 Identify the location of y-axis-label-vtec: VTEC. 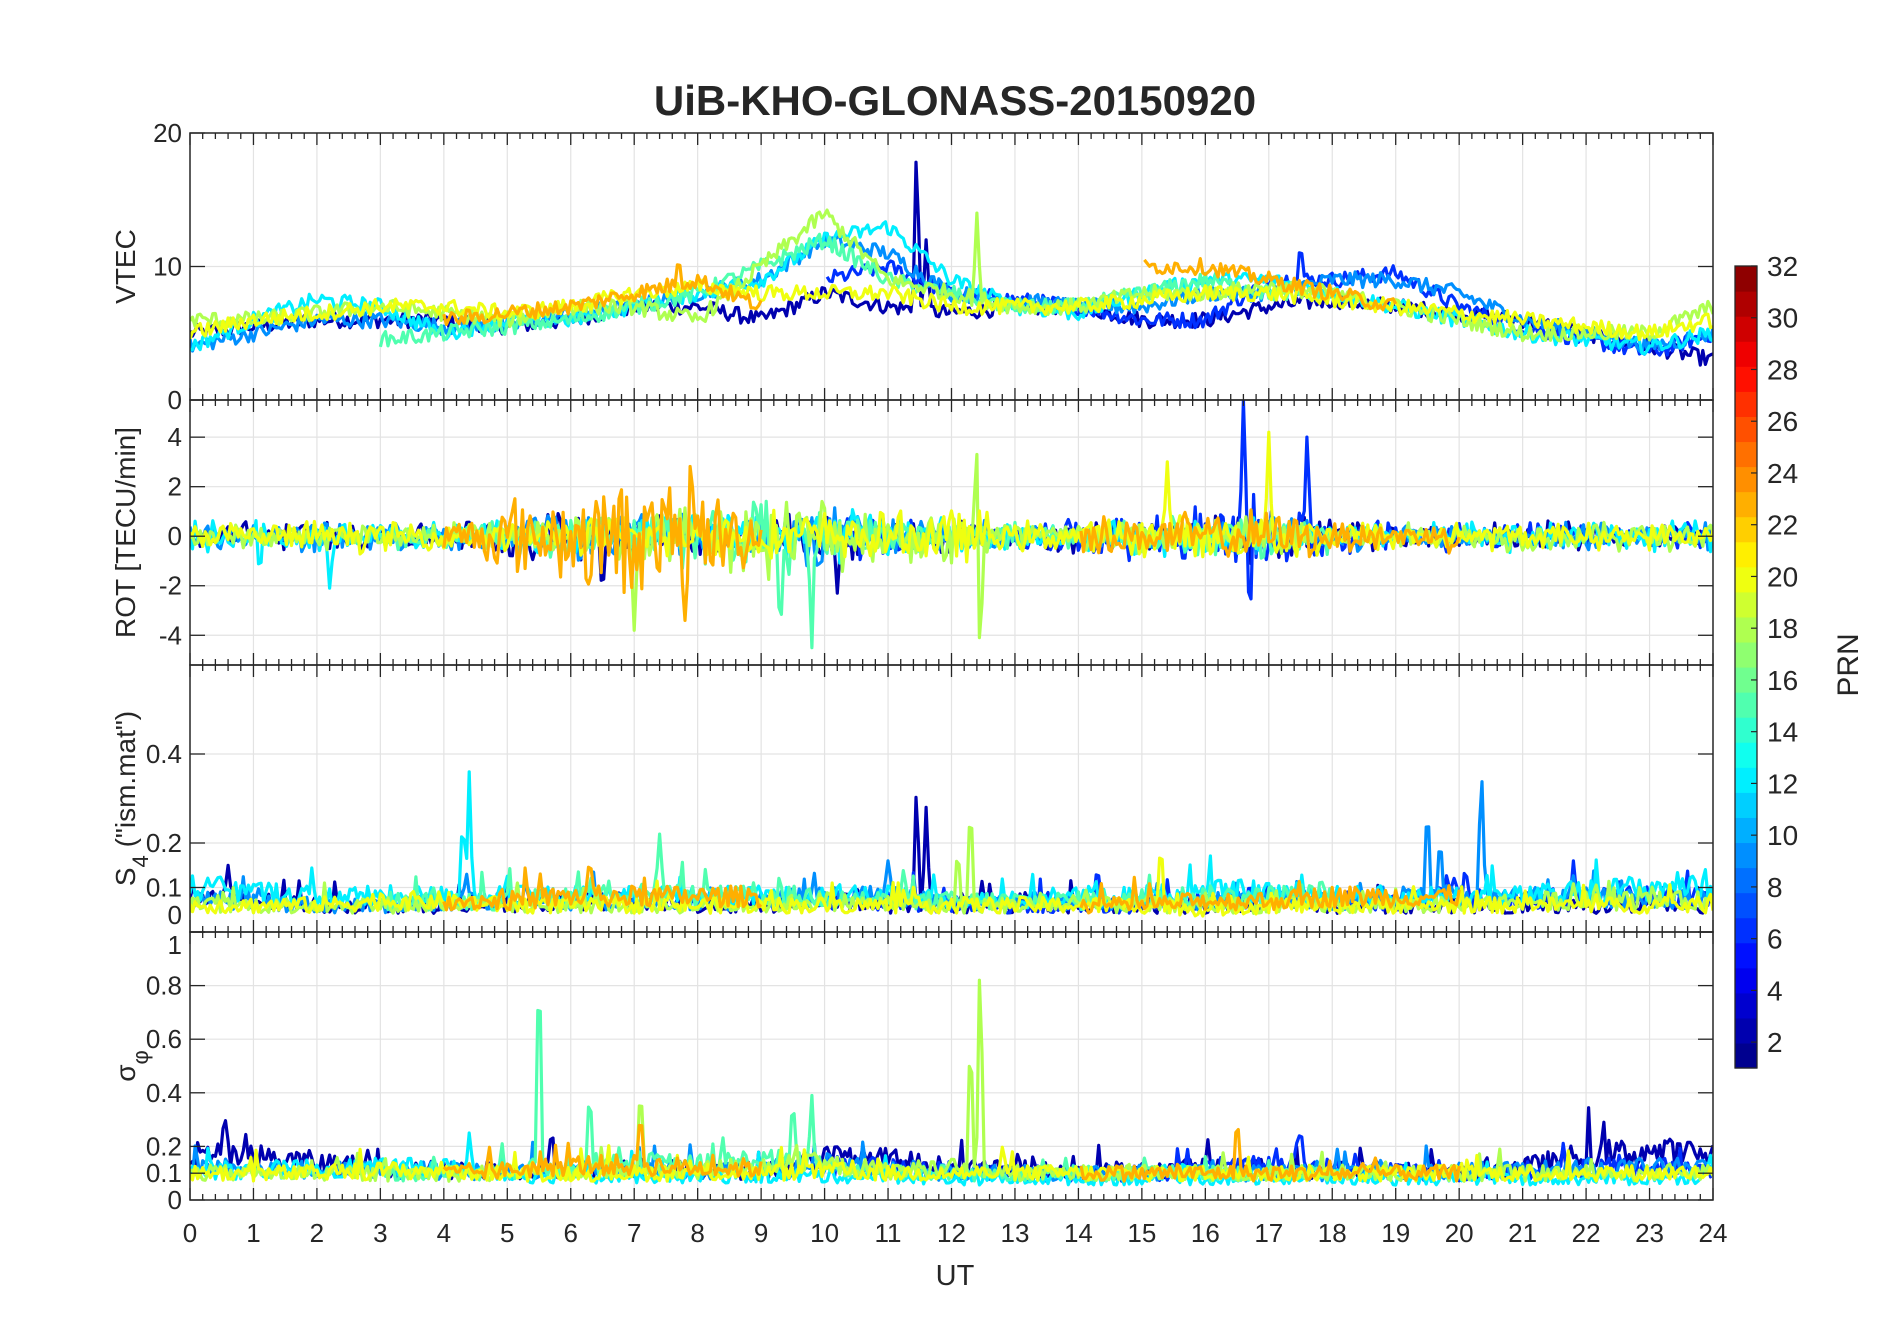
(125, 266).